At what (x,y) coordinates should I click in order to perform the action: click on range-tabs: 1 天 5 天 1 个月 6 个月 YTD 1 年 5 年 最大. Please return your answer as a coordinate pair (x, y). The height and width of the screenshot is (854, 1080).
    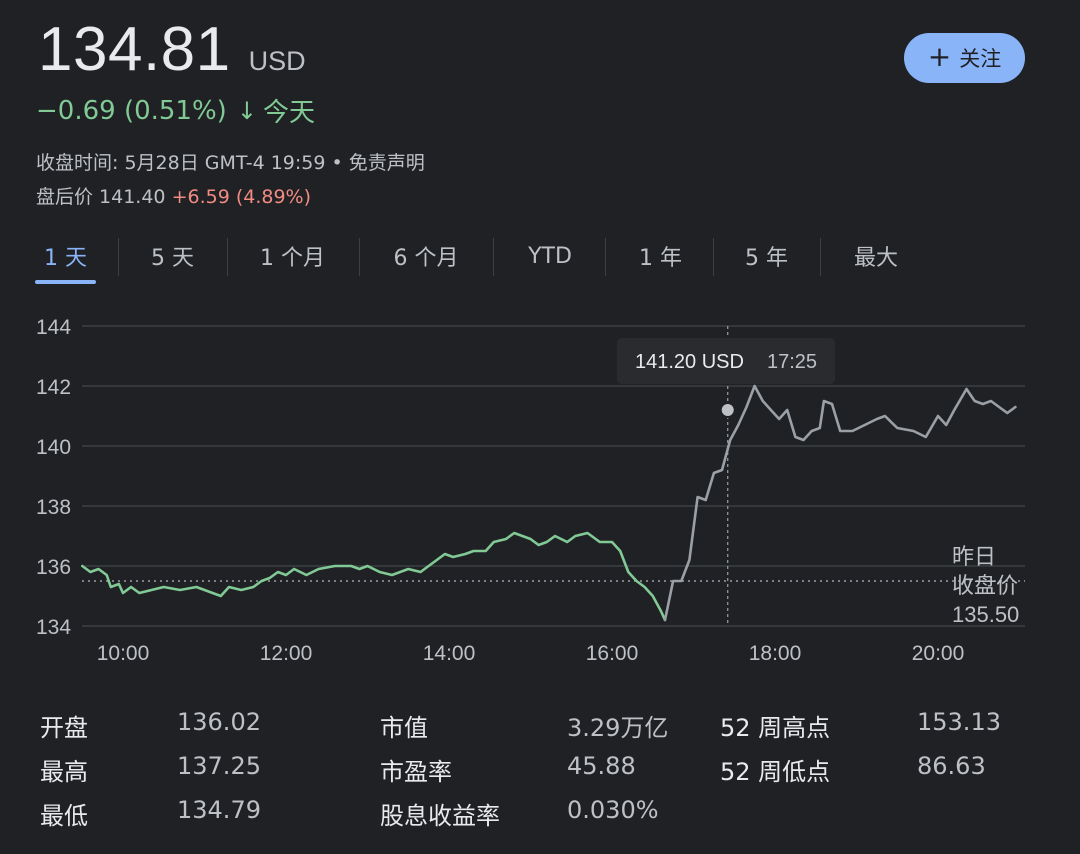
    Looking at the image, I should click on (525, 258).